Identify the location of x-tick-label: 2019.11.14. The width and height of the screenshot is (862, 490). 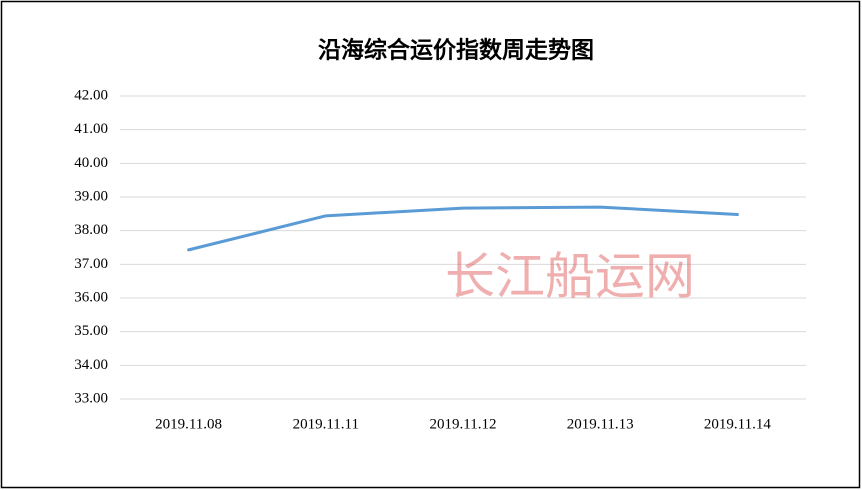
(737, 424).